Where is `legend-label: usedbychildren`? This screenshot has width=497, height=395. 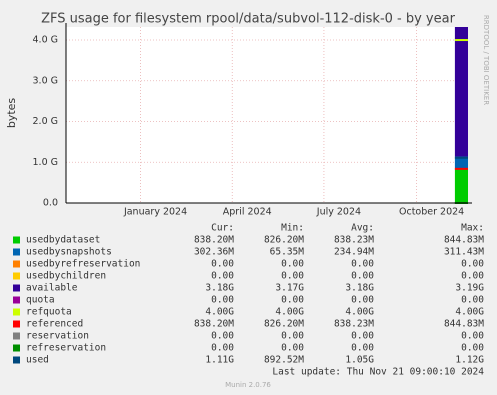 legend-label: usedbychildren is located at coordinates (66, 276).